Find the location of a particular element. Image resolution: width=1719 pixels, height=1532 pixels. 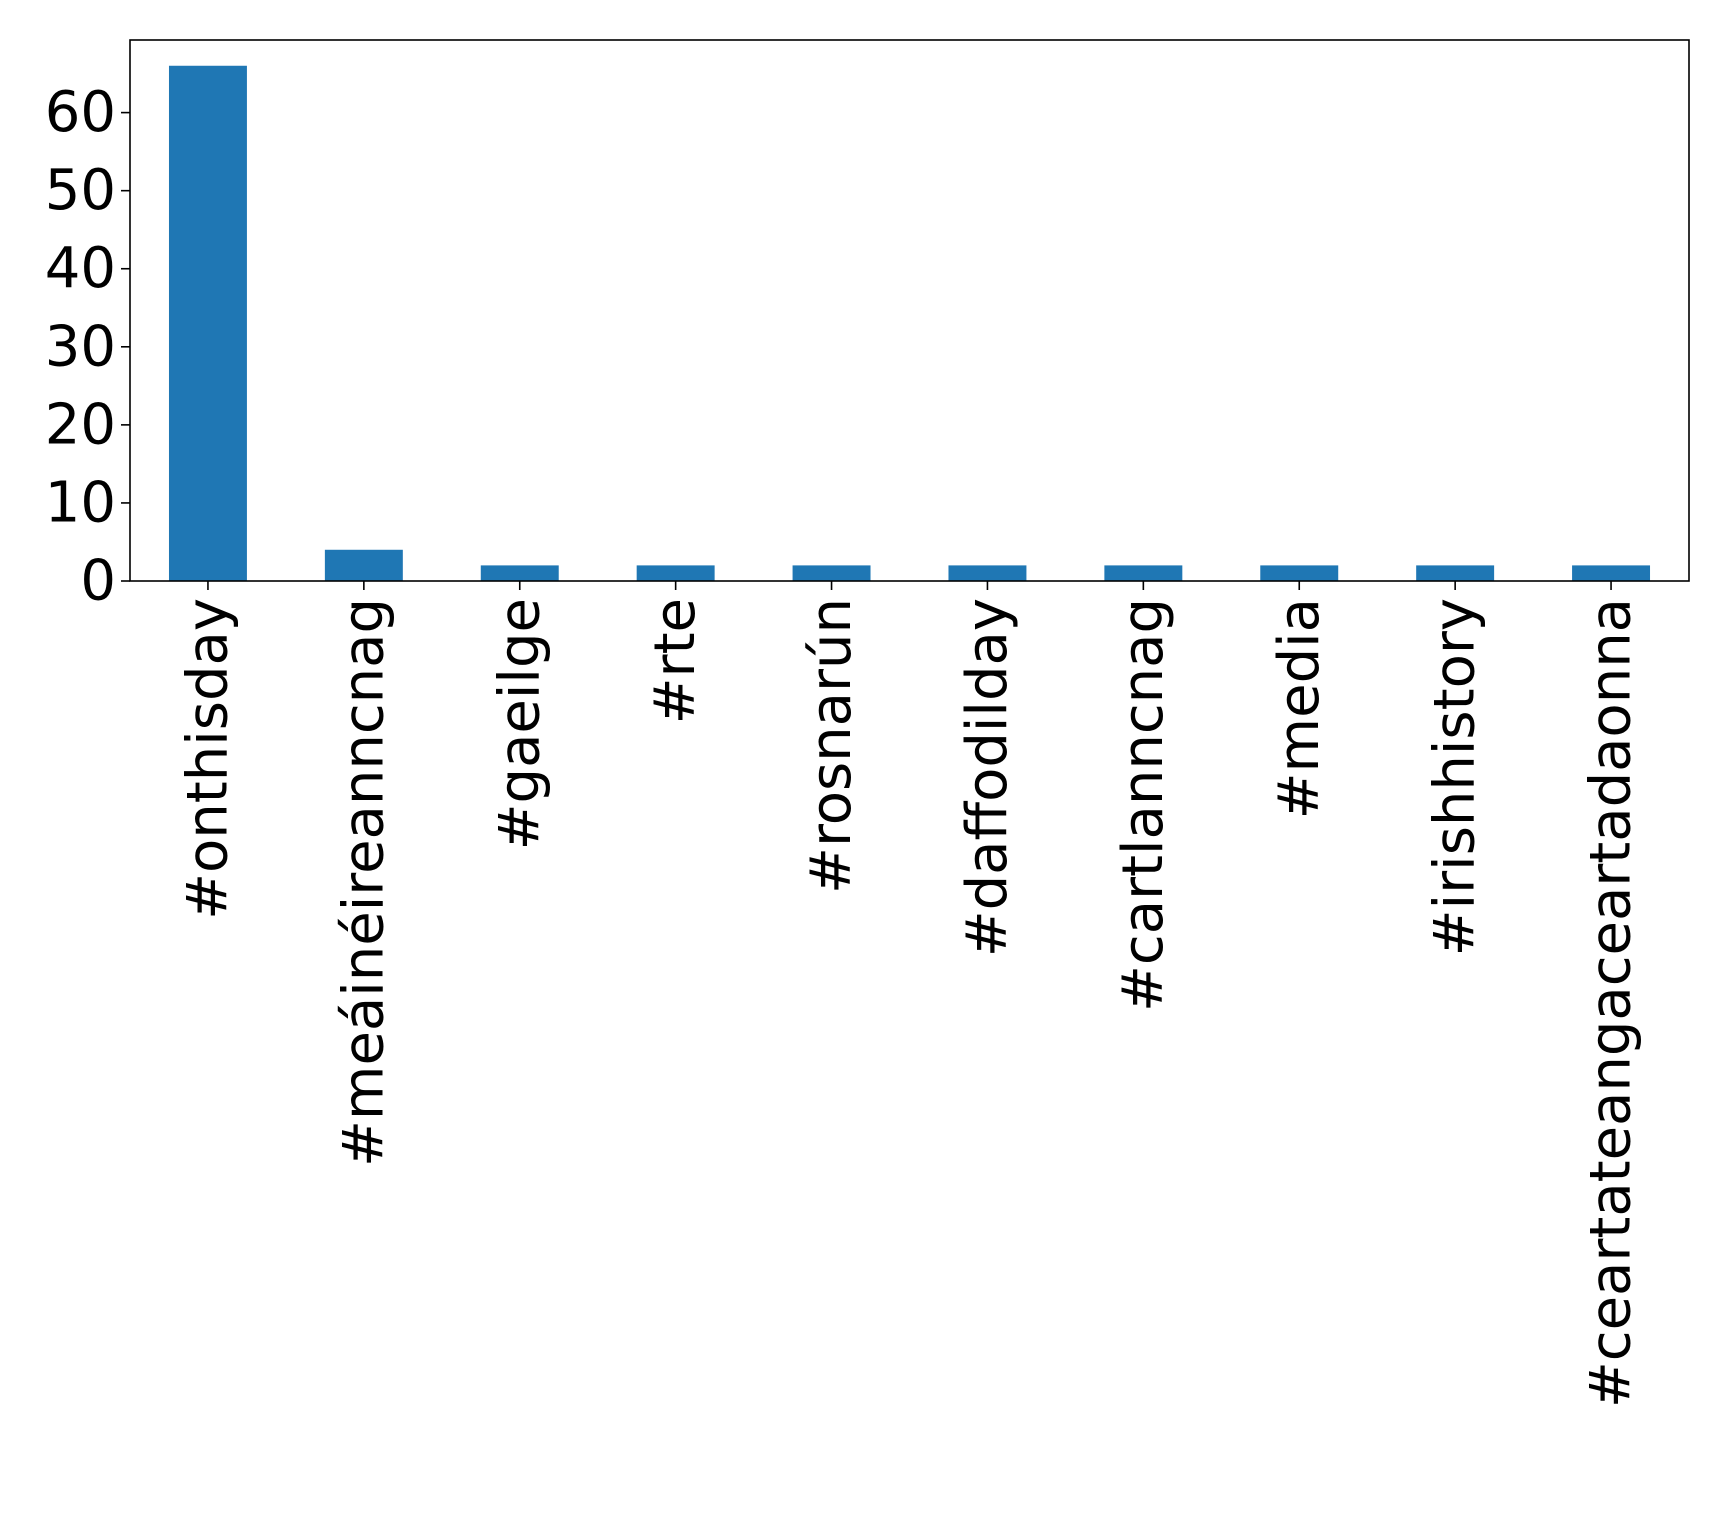

y-tick-label: 0 is located at coordinates (98, 581).